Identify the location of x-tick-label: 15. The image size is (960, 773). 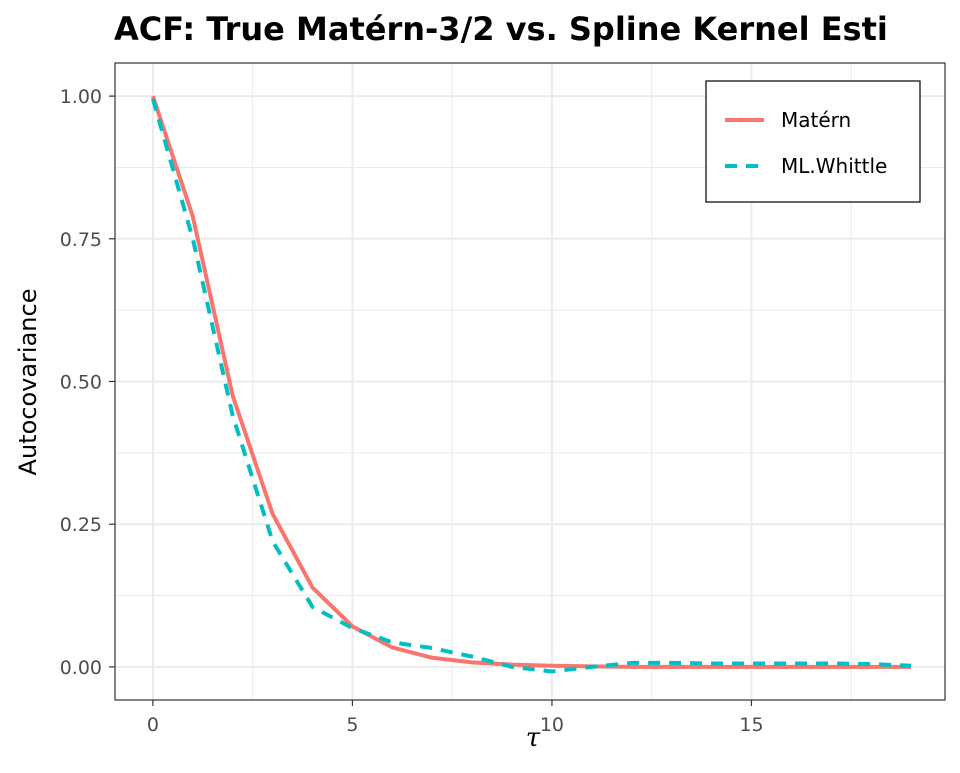
(751, 725).